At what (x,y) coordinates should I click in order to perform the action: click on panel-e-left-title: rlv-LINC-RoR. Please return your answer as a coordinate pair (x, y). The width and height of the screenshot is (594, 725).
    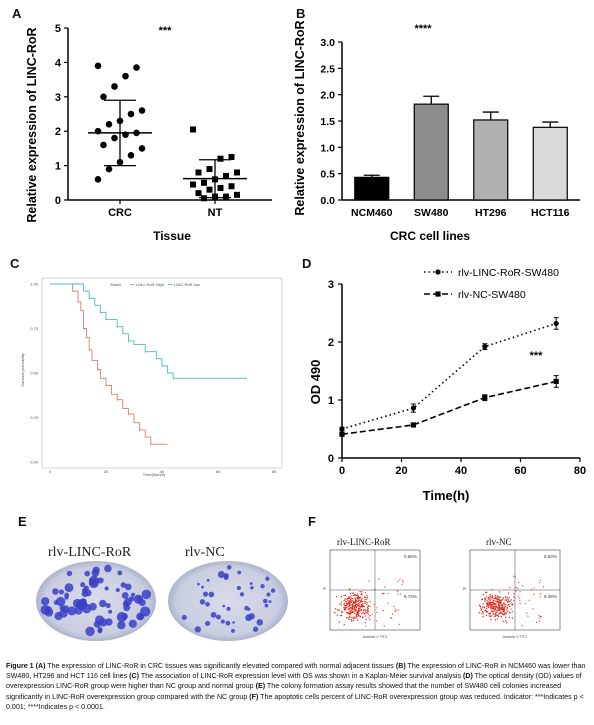
    Looking at the image, I should click on (90, 552).